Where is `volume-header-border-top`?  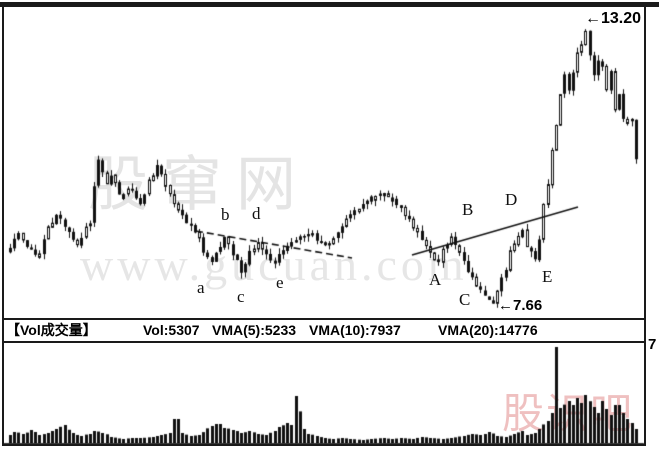
volume-header-border-top is located at coordinates (323, 319).